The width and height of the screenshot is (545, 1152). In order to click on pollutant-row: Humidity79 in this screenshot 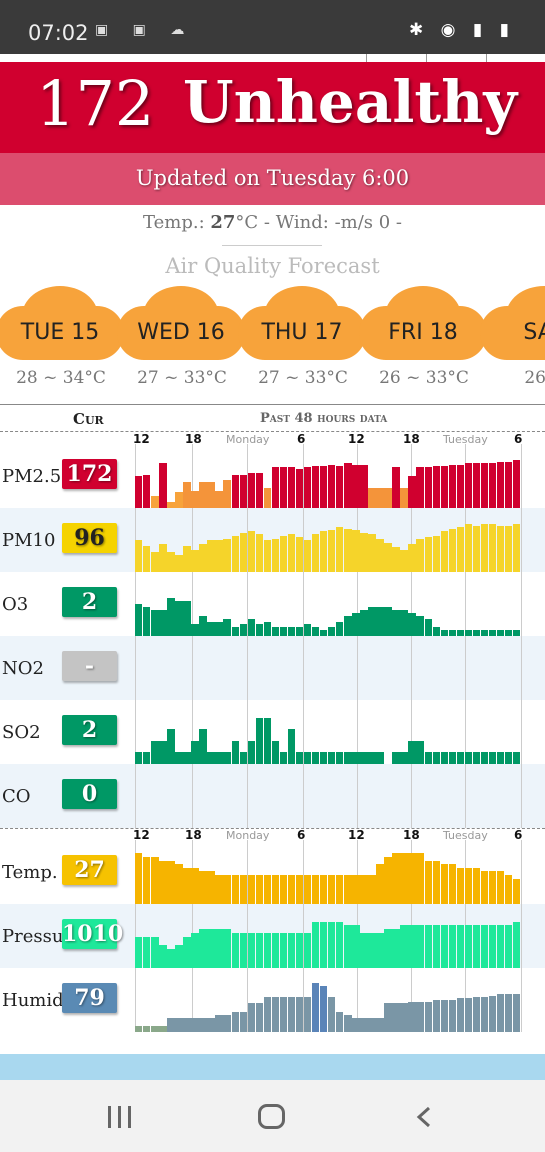, I will do `click(272, 1000)`.